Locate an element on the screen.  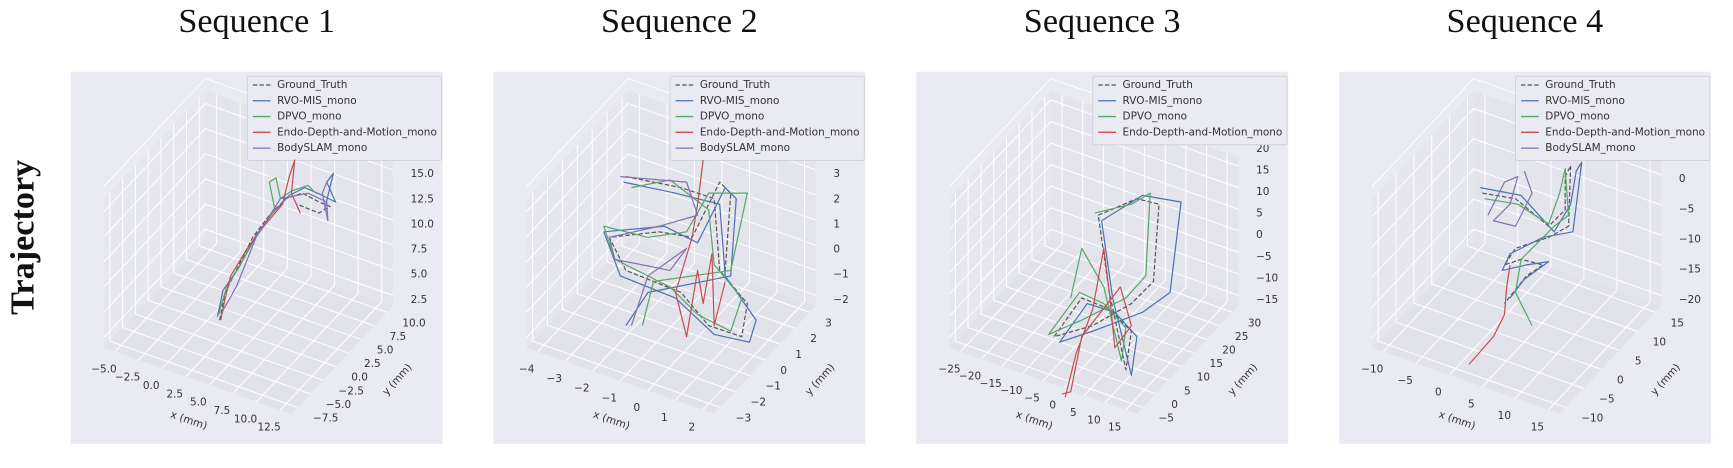
x-tick-label: −25 is located at coordinates (949, 369).